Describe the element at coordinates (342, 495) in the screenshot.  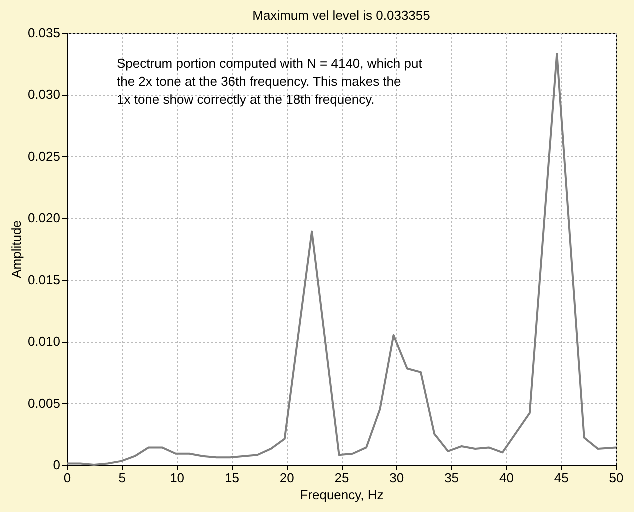
I see `x-axis-title: Frequency, Hz` at that location.